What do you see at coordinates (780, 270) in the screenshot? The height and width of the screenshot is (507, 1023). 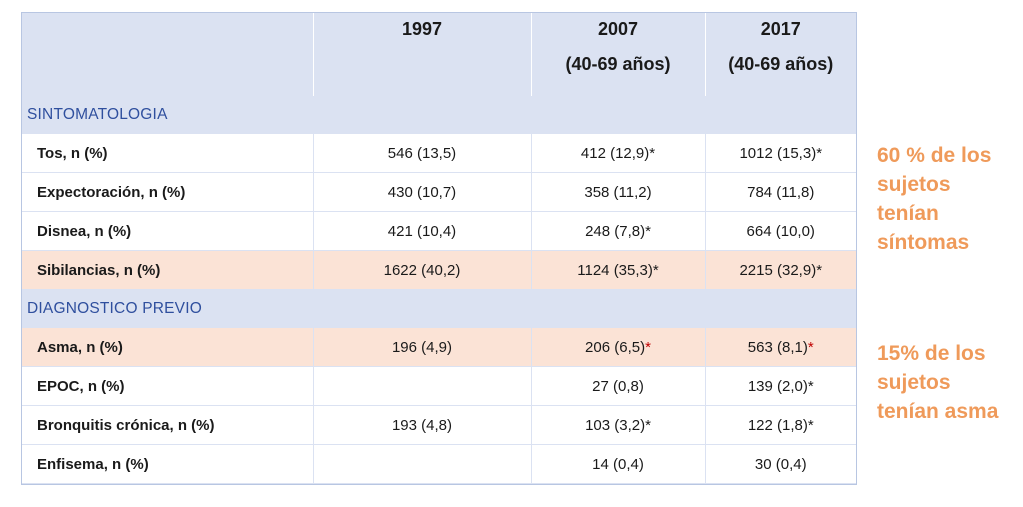 I see `cell-2017: 2215 (32,9)*` at bounding box center [780, 270].